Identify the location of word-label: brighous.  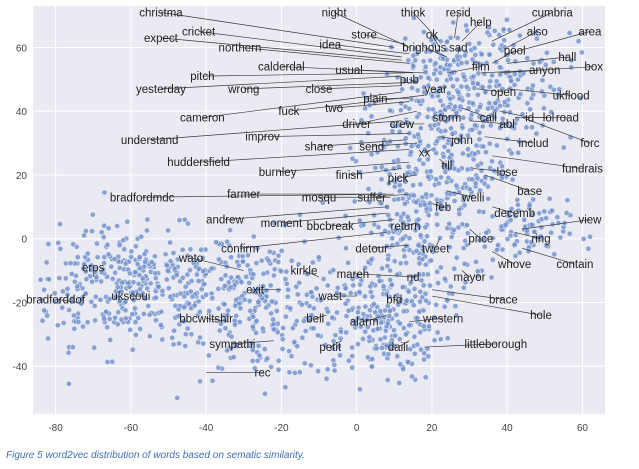
(424, 48).